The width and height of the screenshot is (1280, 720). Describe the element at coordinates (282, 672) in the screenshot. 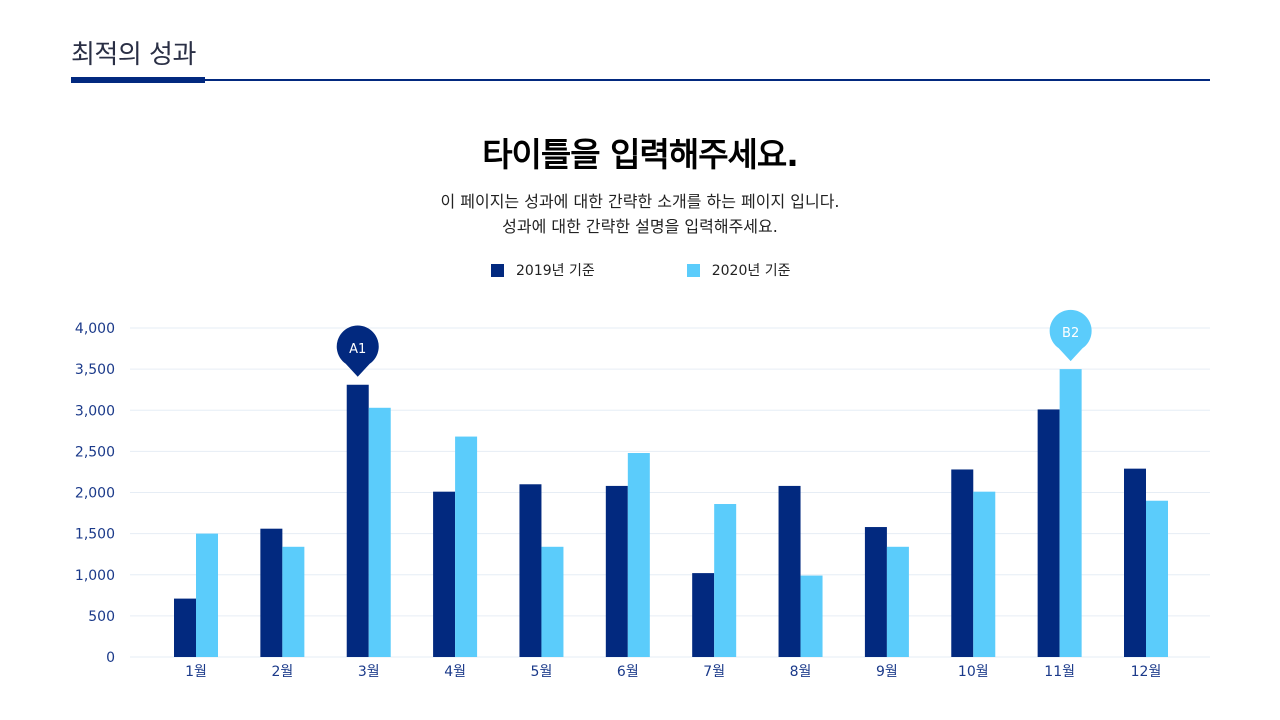

I see `x-tick-label-2: 2월` at that location.